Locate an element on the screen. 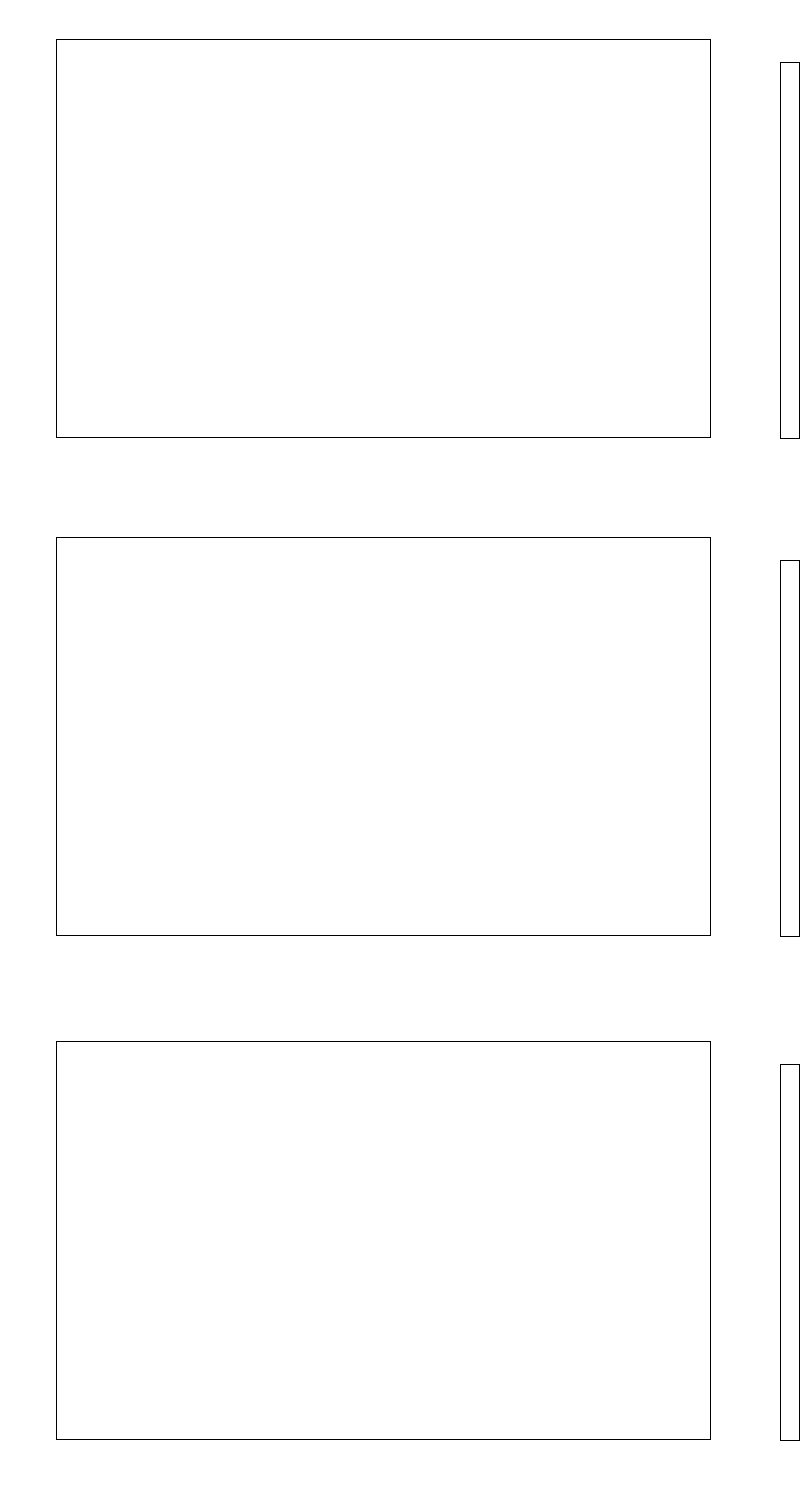  colorbar-intensity is located at coordinates (790, 1252).